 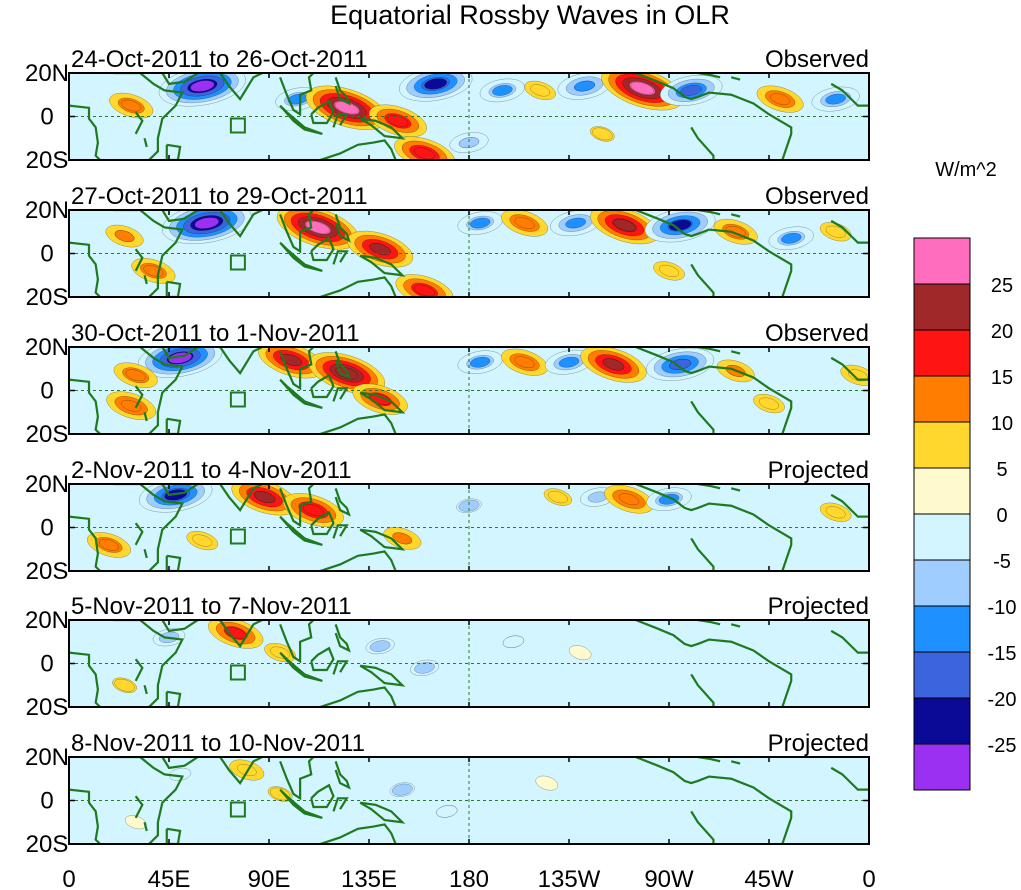 I want to click on x-tick-label: 180, so click(x=469, y=878).